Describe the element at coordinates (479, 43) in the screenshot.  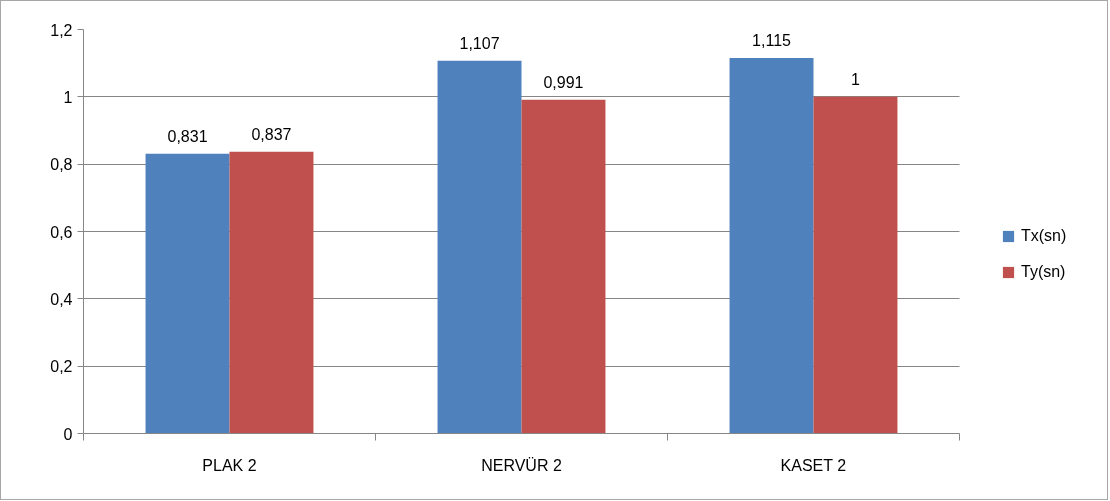
I see `data-label: 1,107` at that location.